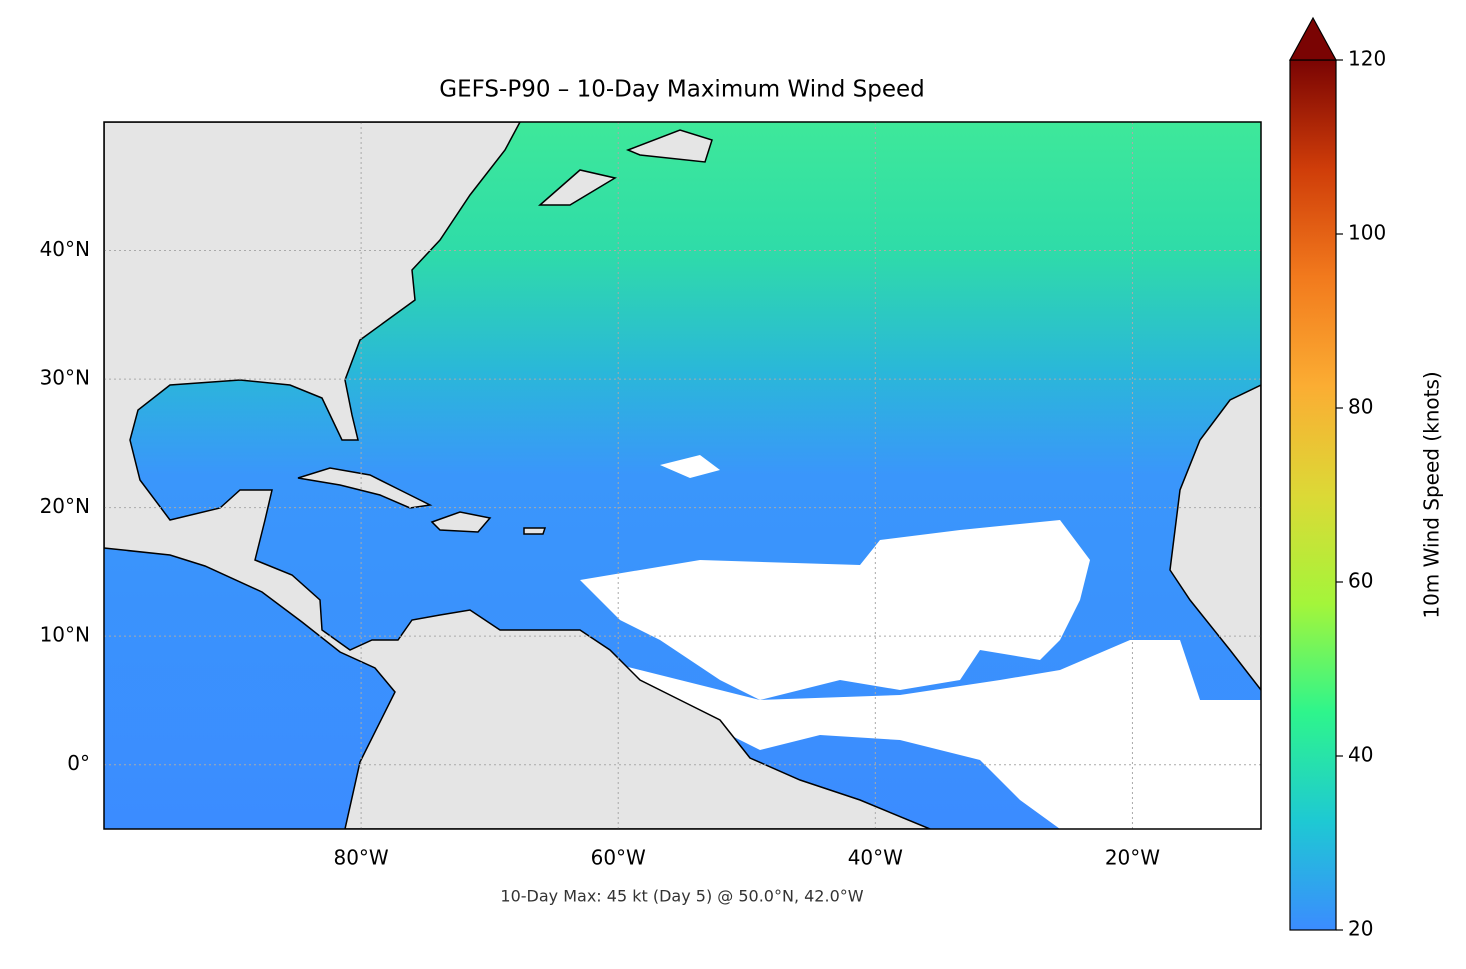 Image resolution: width=1466 pixels, height=969 pixels. I want to click on africa, so click(1215, 538).